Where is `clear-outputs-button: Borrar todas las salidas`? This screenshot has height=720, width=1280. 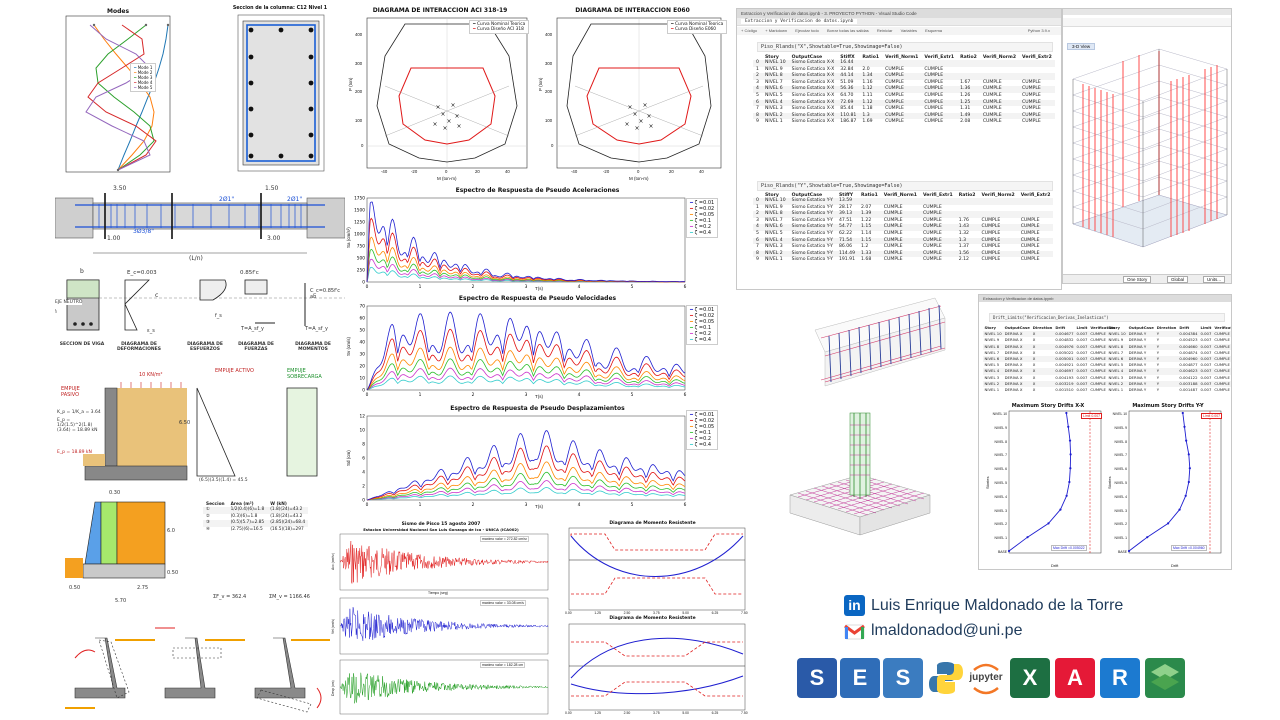
clear-outputs-button: Borrar todas las salidas is located at coordinates (847, 30).